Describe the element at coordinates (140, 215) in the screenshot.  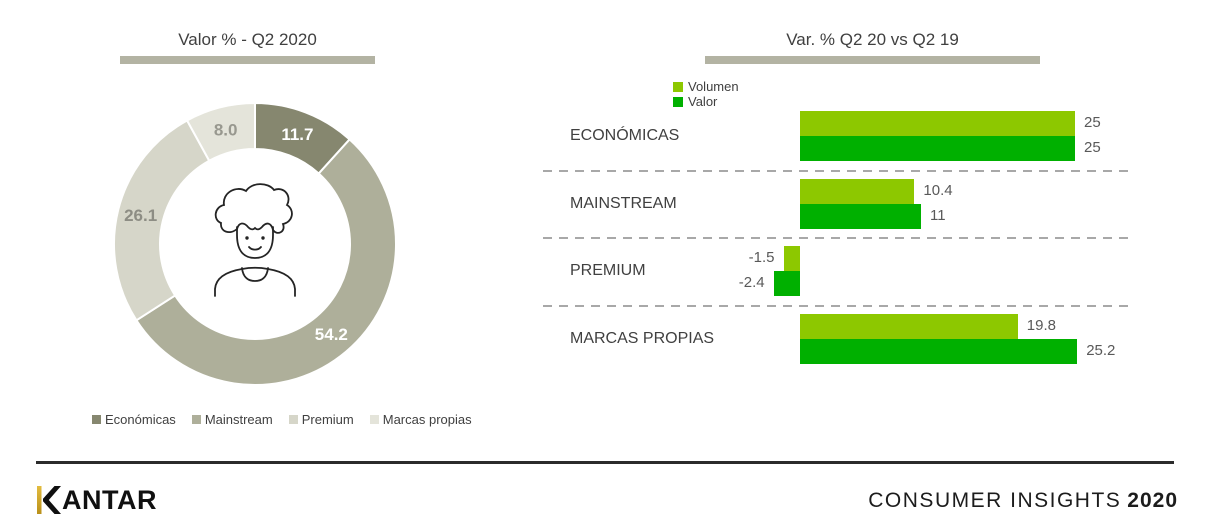
I see `donut-value-label: 26.1` at that location.